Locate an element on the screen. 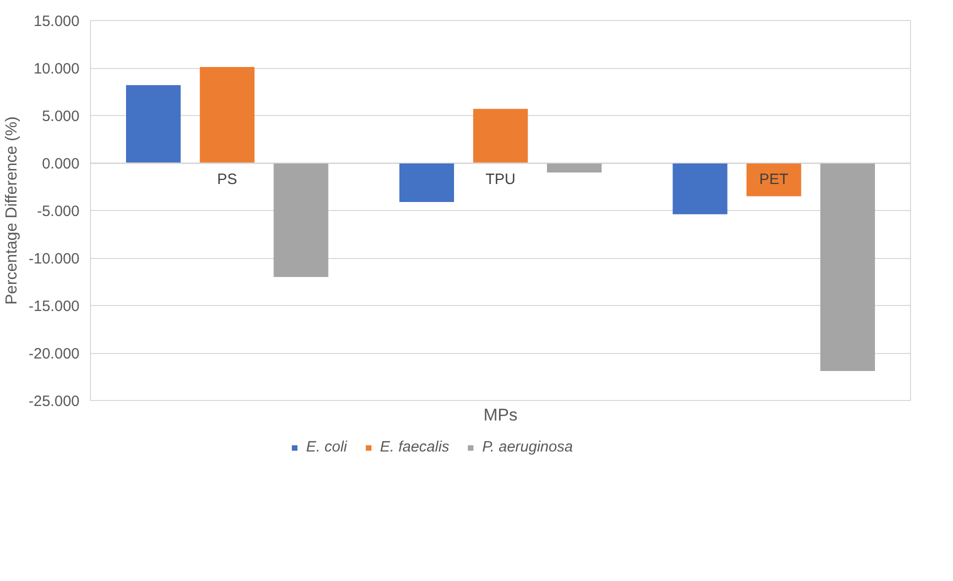 Image resolution: width=953 pixels, height=581 pixels. y-tick-label: 15.000 is located at coordinates (57, 21).